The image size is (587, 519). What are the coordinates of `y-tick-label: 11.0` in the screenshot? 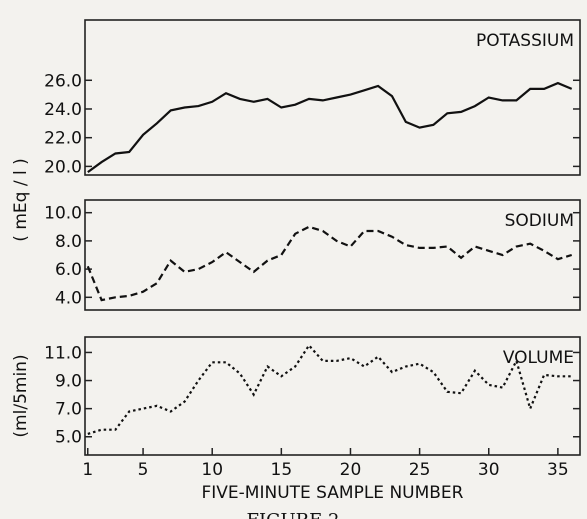 It's located at (63, 353).